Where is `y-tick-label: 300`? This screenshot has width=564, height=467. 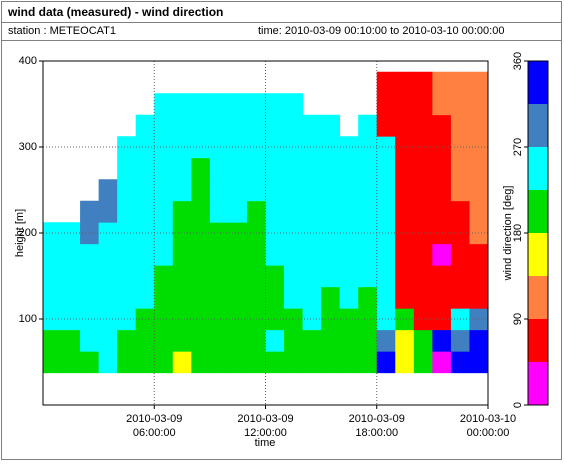
y-tick-label: 300 is located at coordinates (28, 147).